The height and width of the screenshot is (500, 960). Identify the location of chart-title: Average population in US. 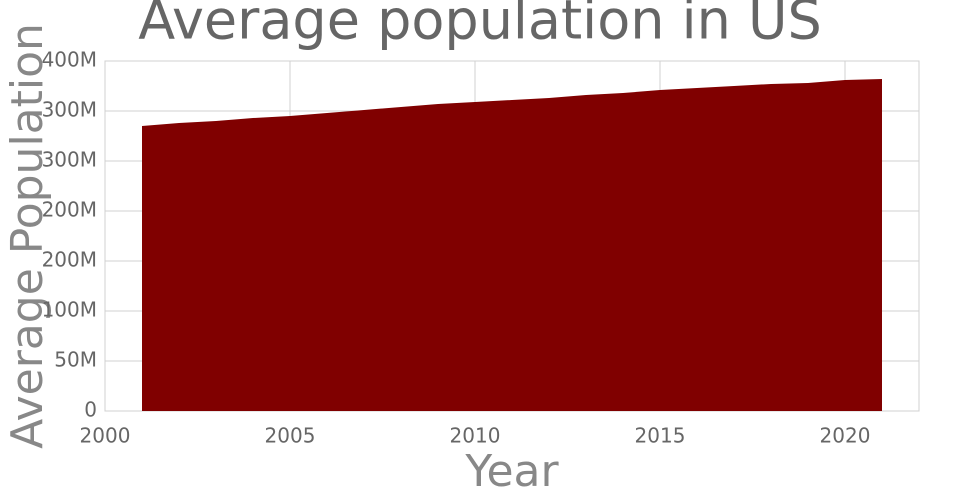
(480, 26).